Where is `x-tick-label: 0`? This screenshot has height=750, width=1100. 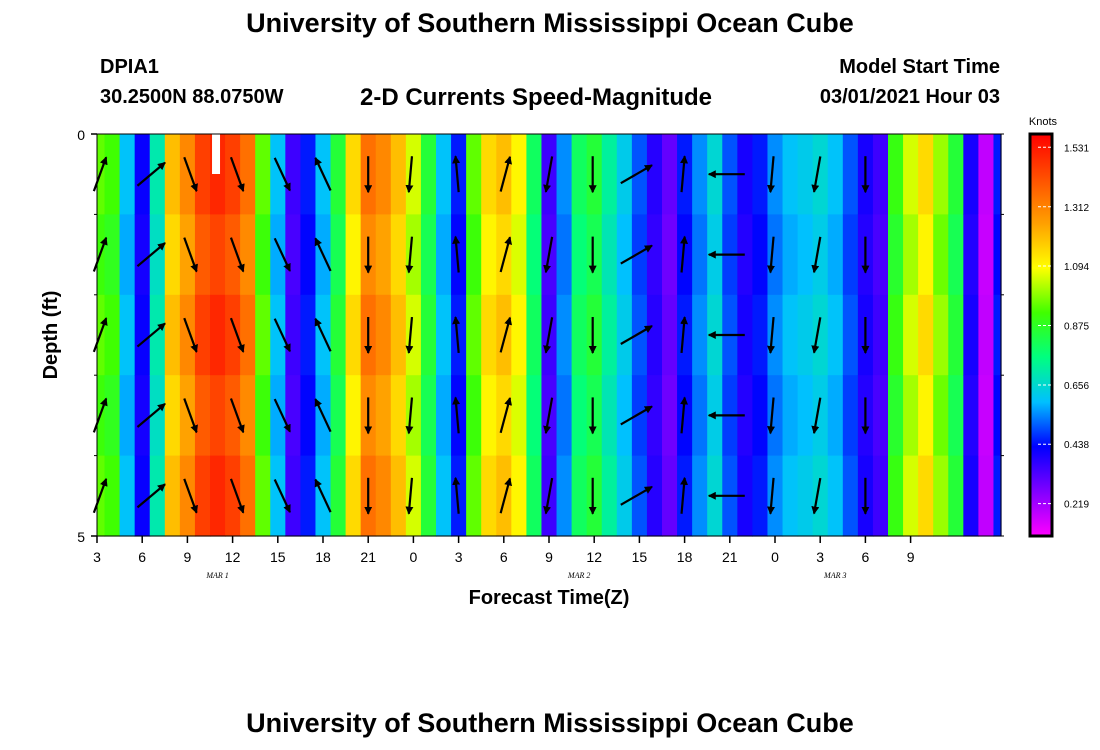 x-tick-label: 0 is located at coordinates (775, 557).